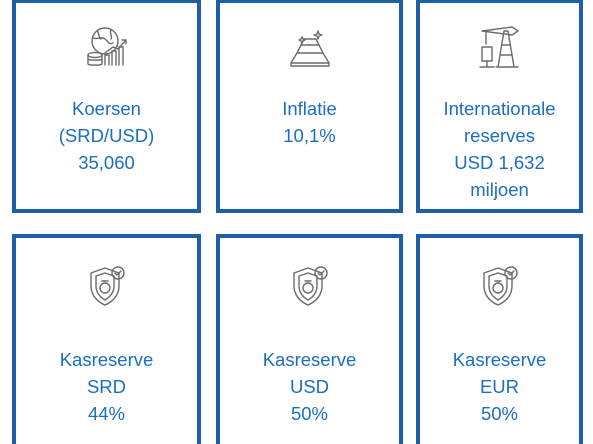  Describe the element at coordinates (499, 339) in the screenshot. I see `card: Kasreserve EUR 50%` at that location.